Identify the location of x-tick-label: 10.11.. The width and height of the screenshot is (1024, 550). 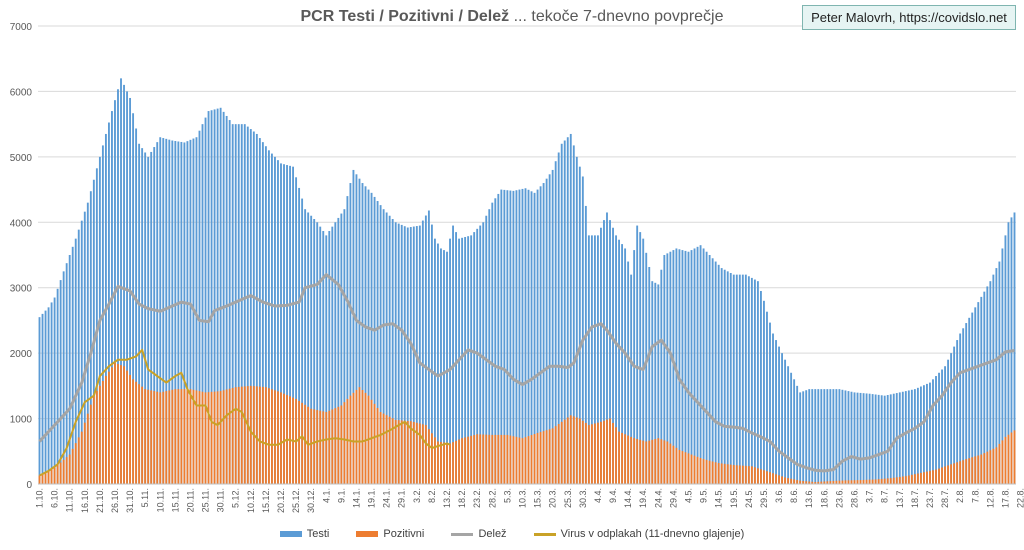
(160, 500).